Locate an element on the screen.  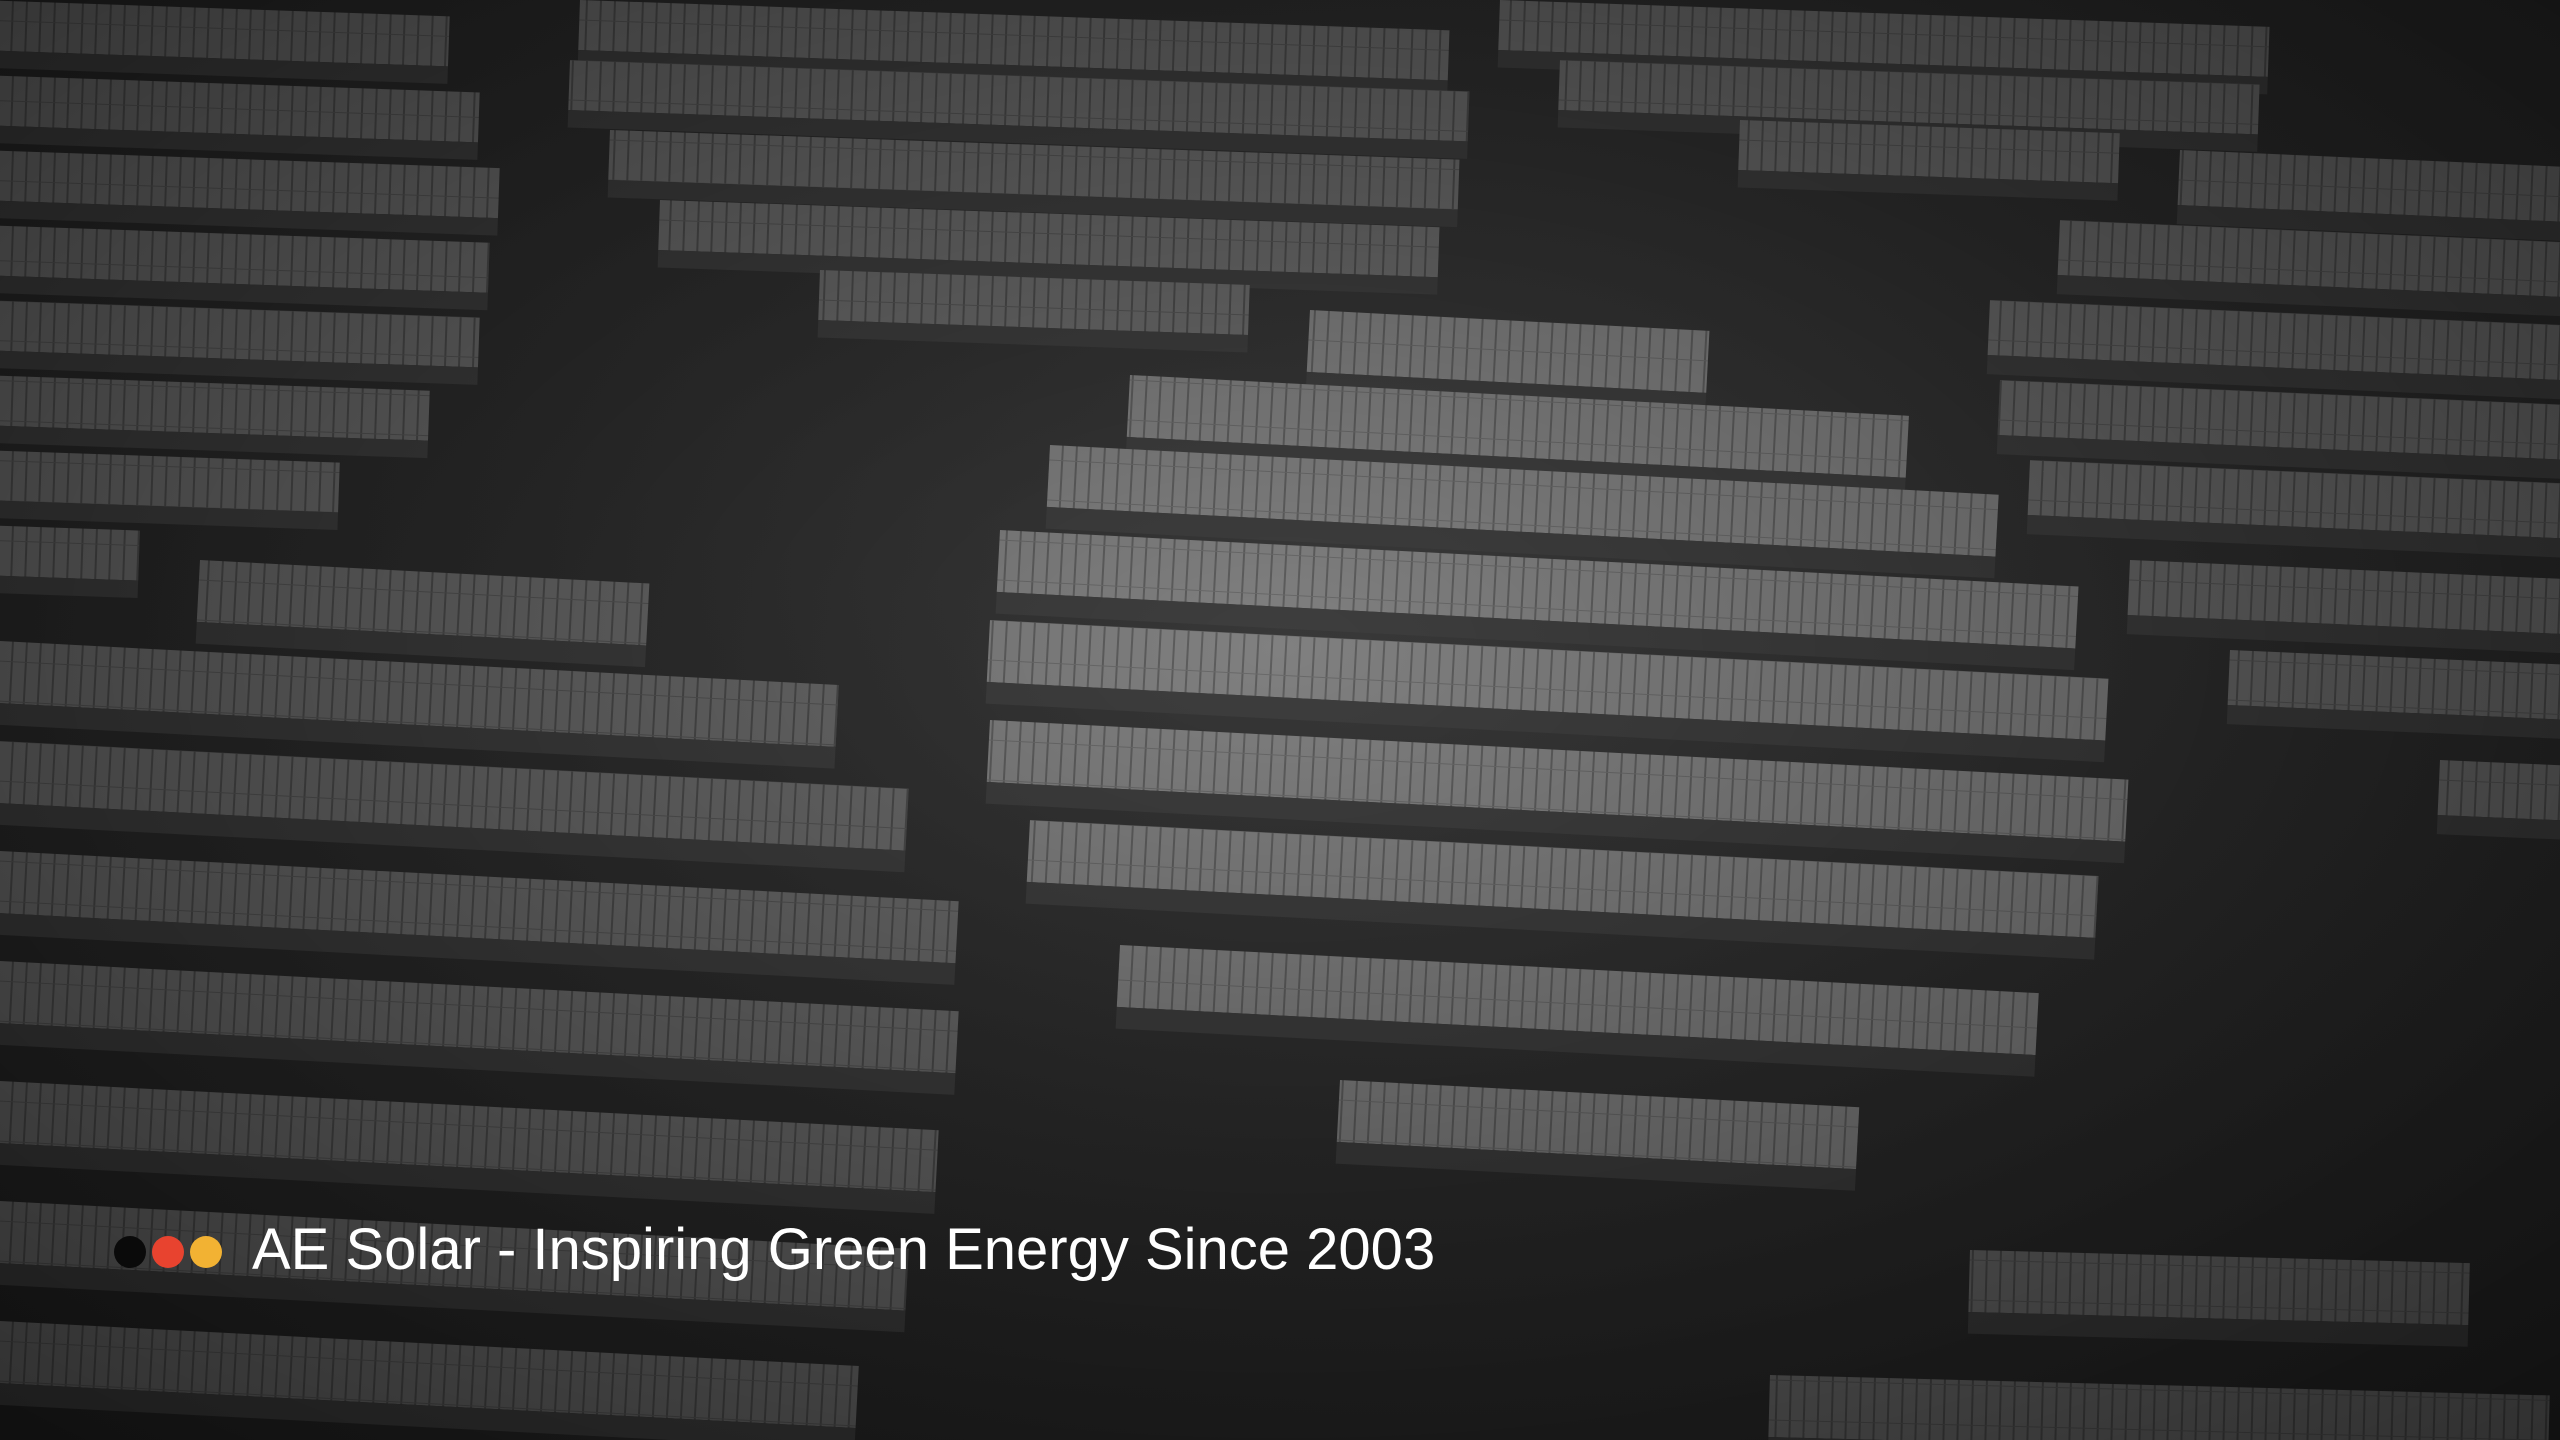
yellow-dot-icon is located at coordinates (206, 1252).